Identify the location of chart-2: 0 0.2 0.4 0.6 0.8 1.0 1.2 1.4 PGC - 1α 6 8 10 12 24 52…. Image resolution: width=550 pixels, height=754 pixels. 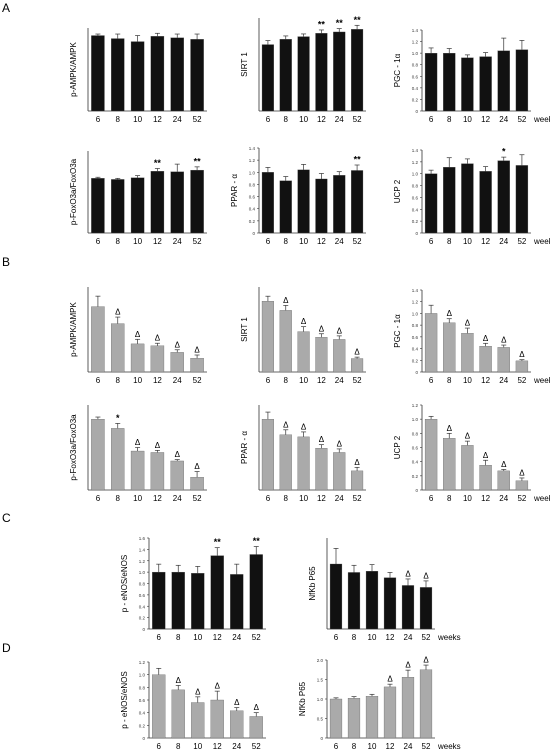
(471, 76).